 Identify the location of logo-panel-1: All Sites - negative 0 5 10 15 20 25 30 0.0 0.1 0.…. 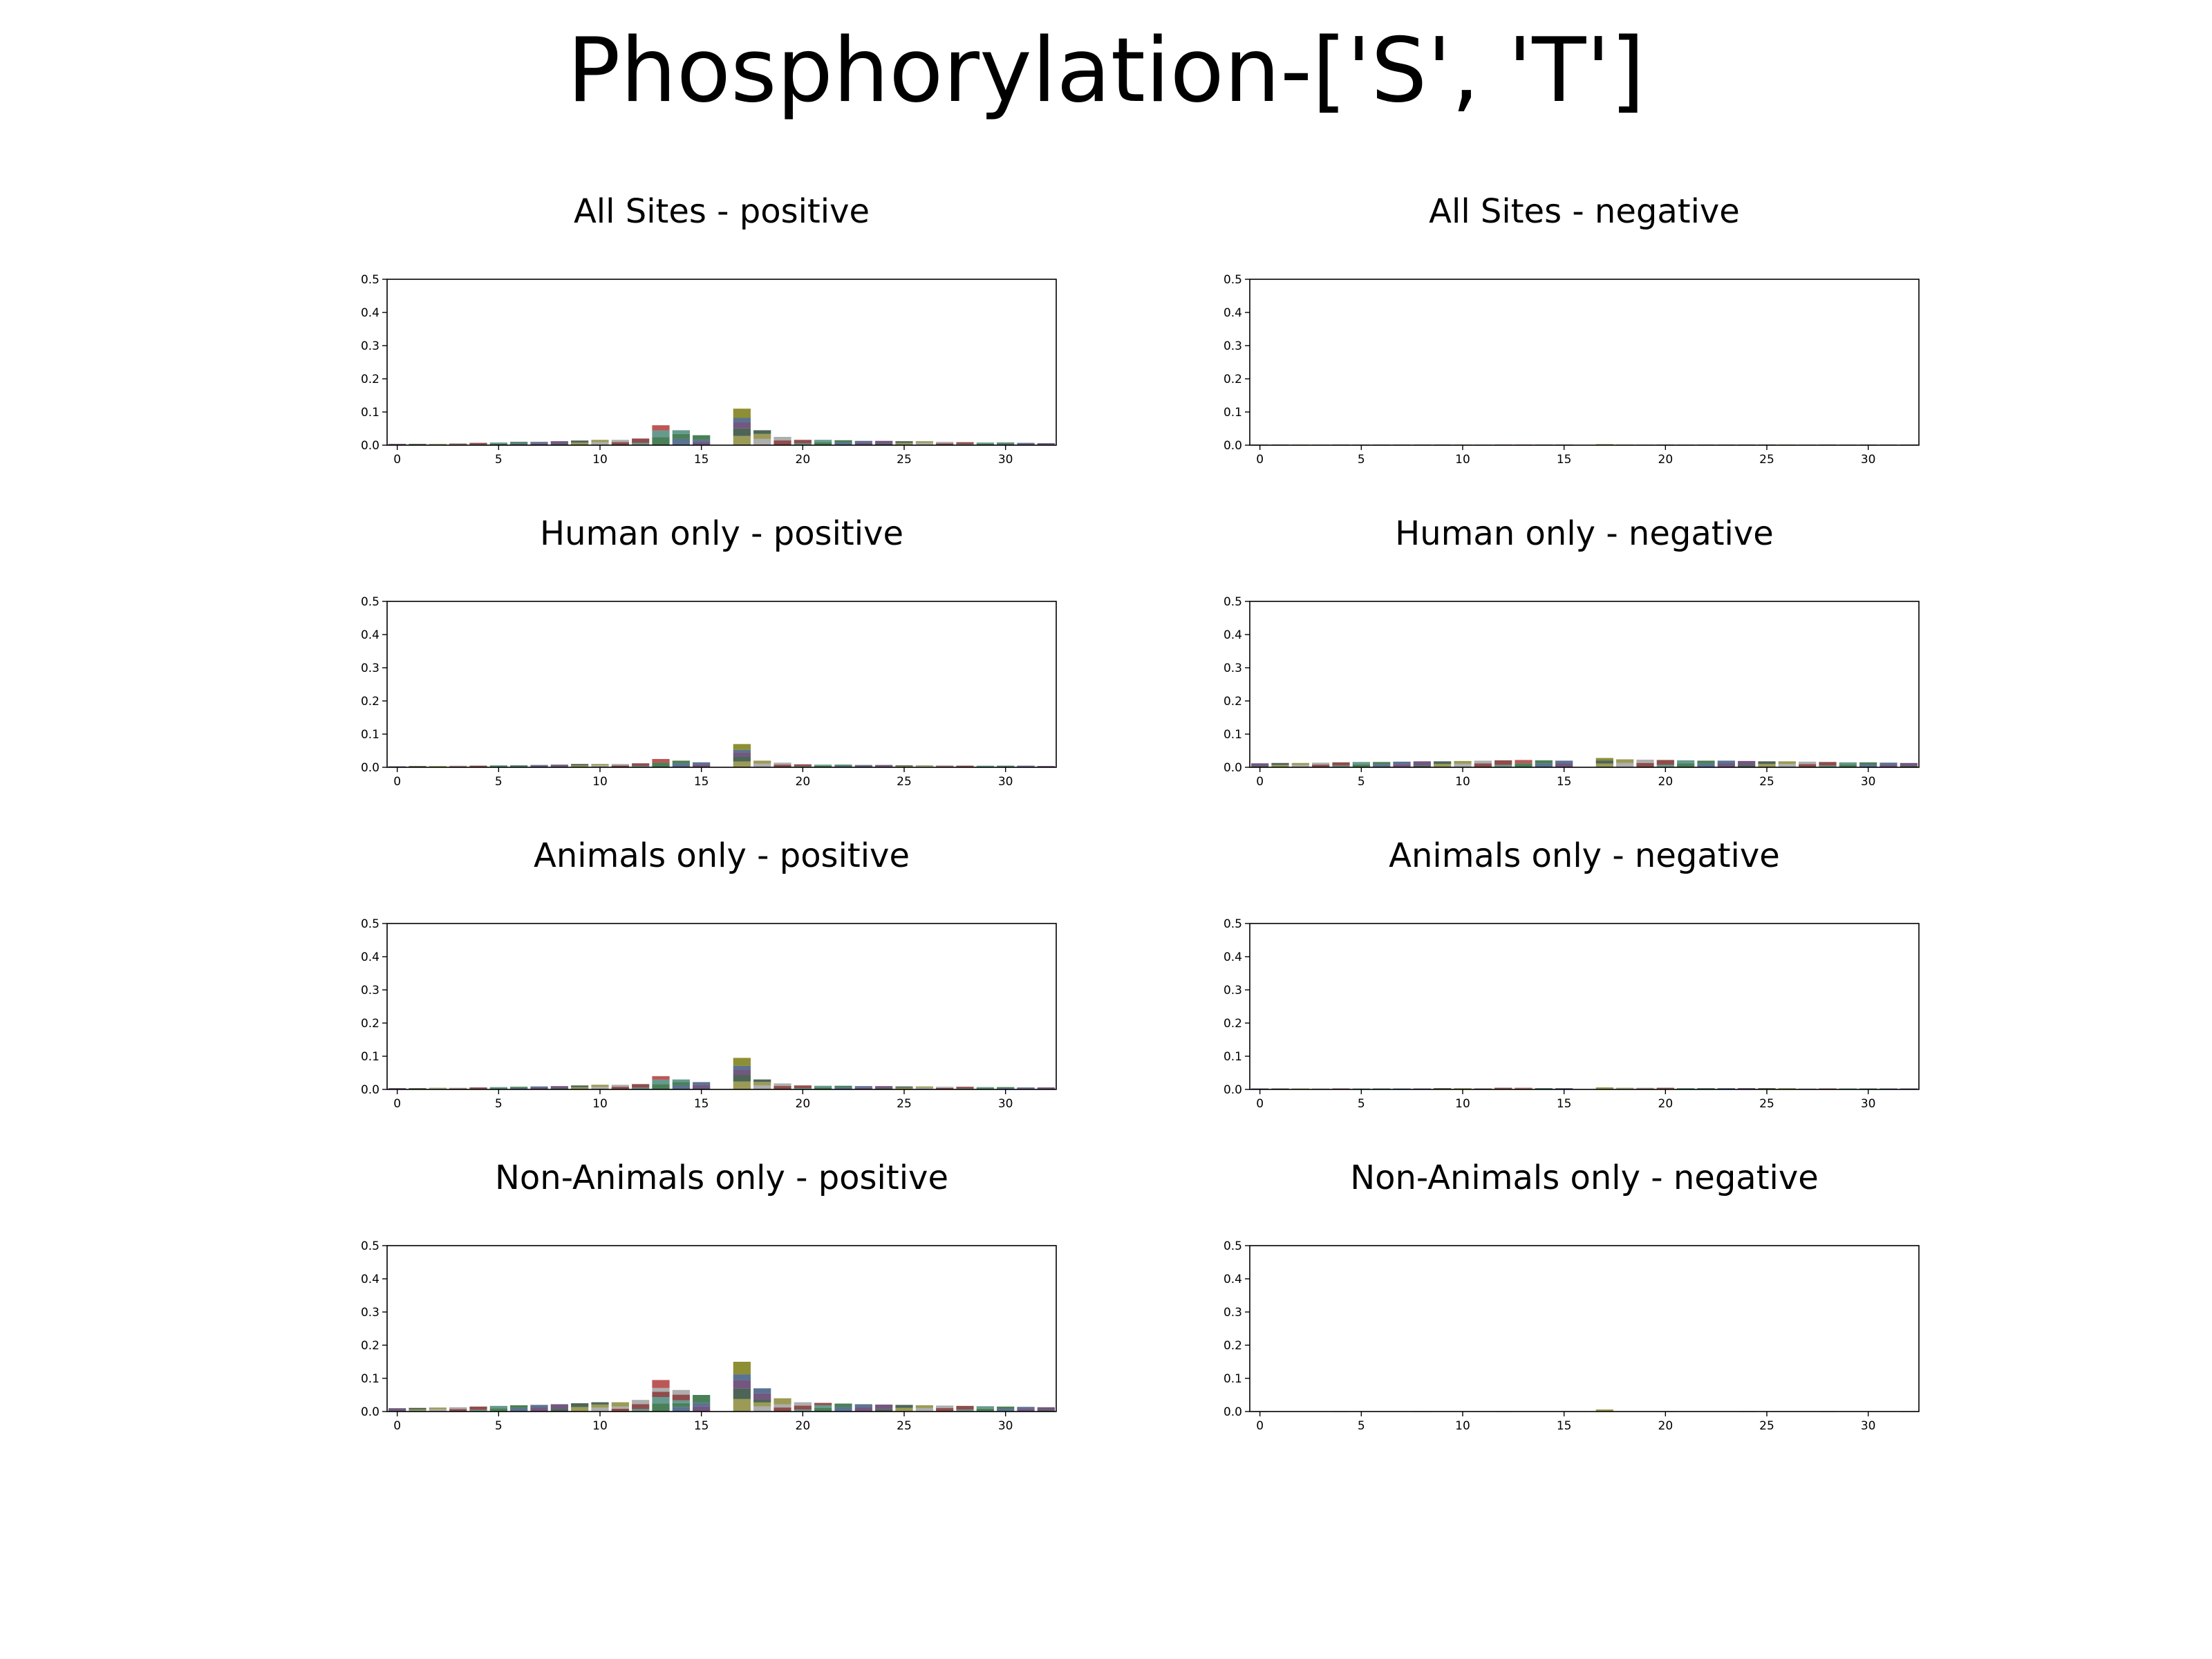
(1572, 330).